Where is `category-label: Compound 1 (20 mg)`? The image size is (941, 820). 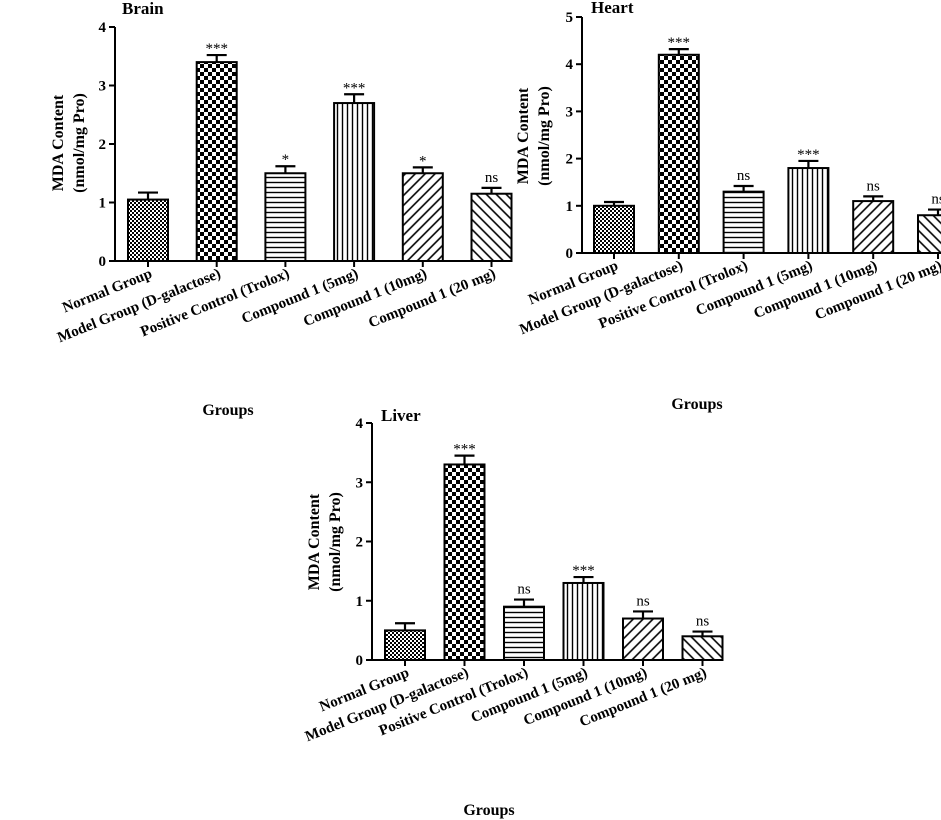 category-label: Compound 1 (20 mg) is located at coordinates (432, 299).